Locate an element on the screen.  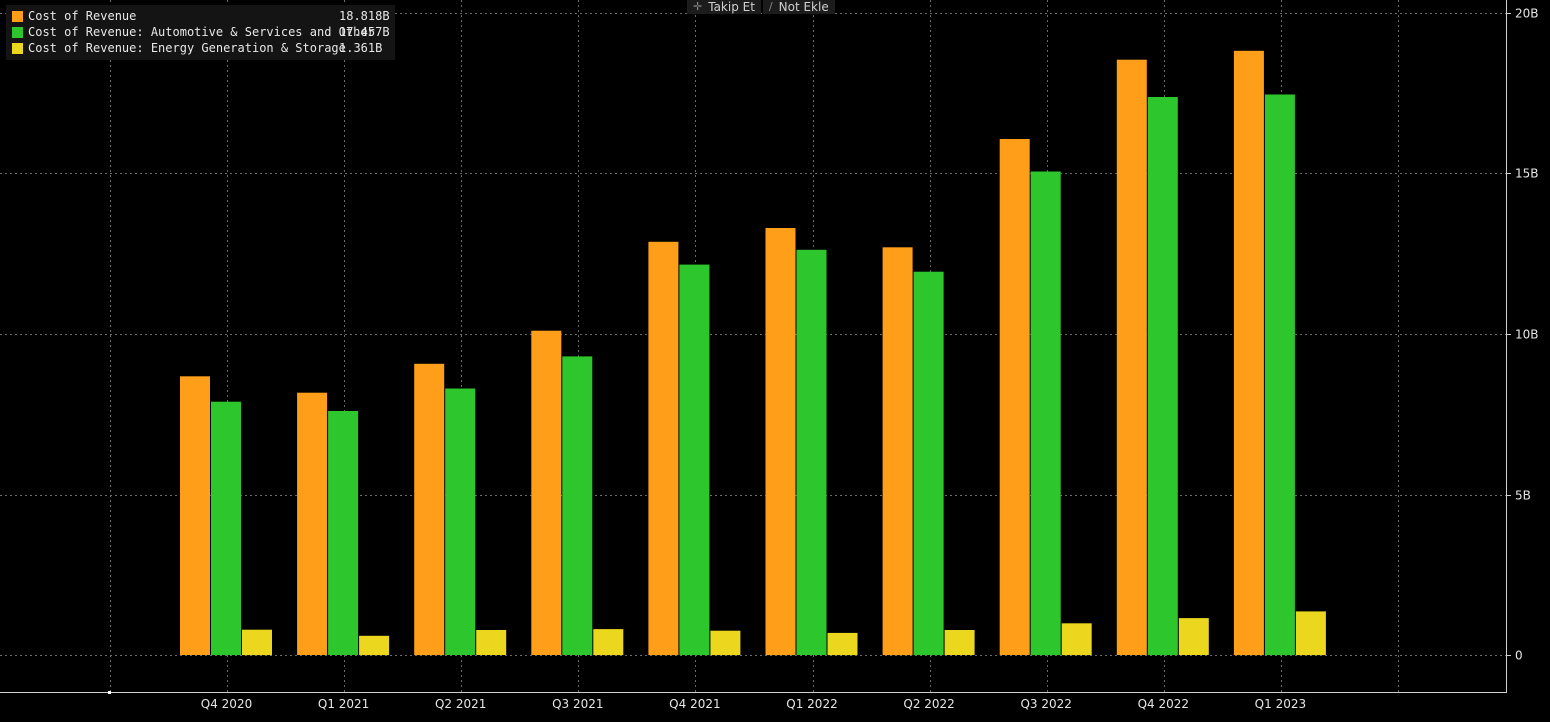
legend-series-value: 1.361B is located at coordinates (364, 48).